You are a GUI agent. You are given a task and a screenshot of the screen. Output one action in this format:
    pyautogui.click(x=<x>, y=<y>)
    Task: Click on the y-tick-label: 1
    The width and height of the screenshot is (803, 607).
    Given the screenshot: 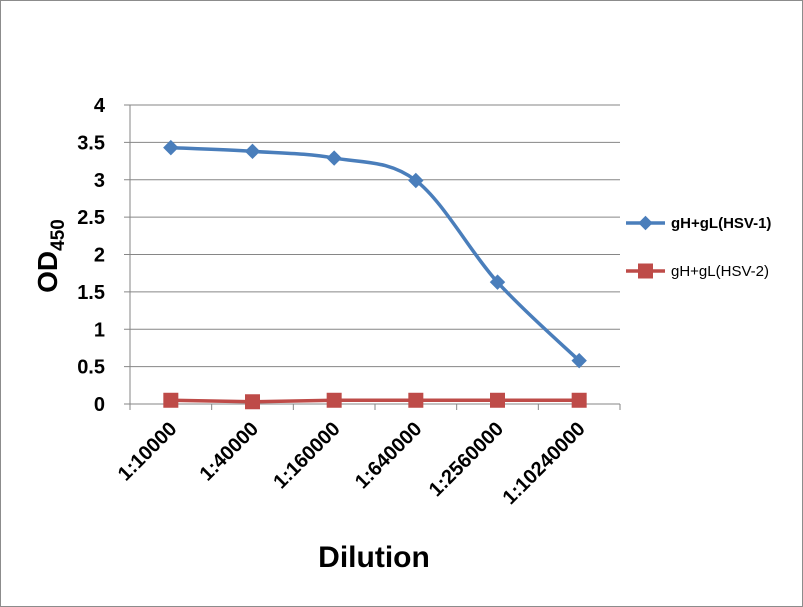 What is the action you would take?
    pyautogui.click(x=99, y=330)
    